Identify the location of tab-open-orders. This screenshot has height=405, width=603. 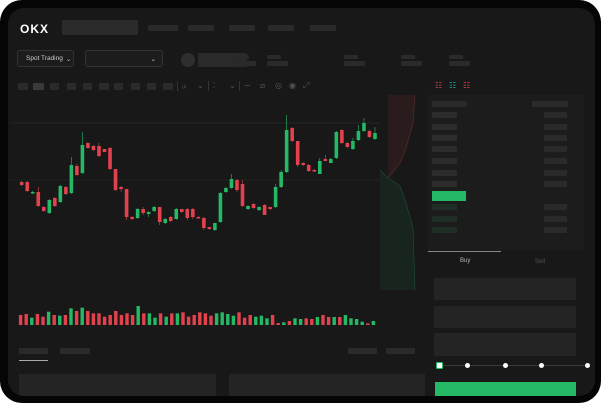
(33, 351).